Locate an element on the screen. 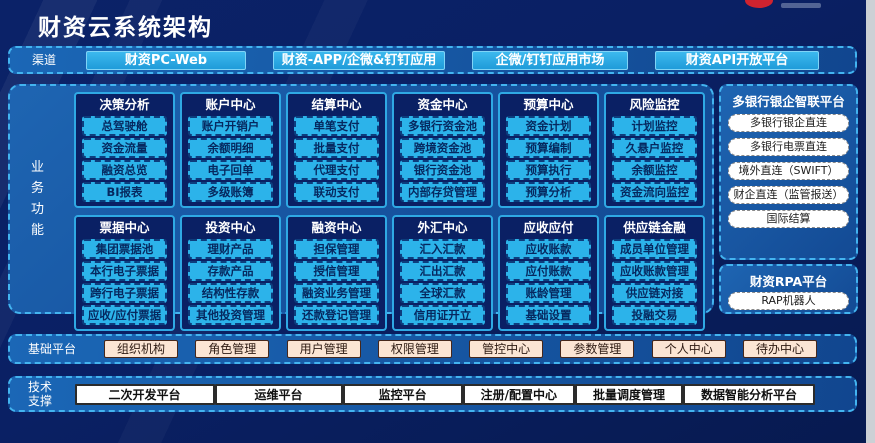 This screenshot has height=443, width=875. tech-support-band: 技术支撑 二次开发平台 运维平台 监控平台 注册/配置中心 批量调度管理 数据智能分析平台 is located at coordinates (432, 394).